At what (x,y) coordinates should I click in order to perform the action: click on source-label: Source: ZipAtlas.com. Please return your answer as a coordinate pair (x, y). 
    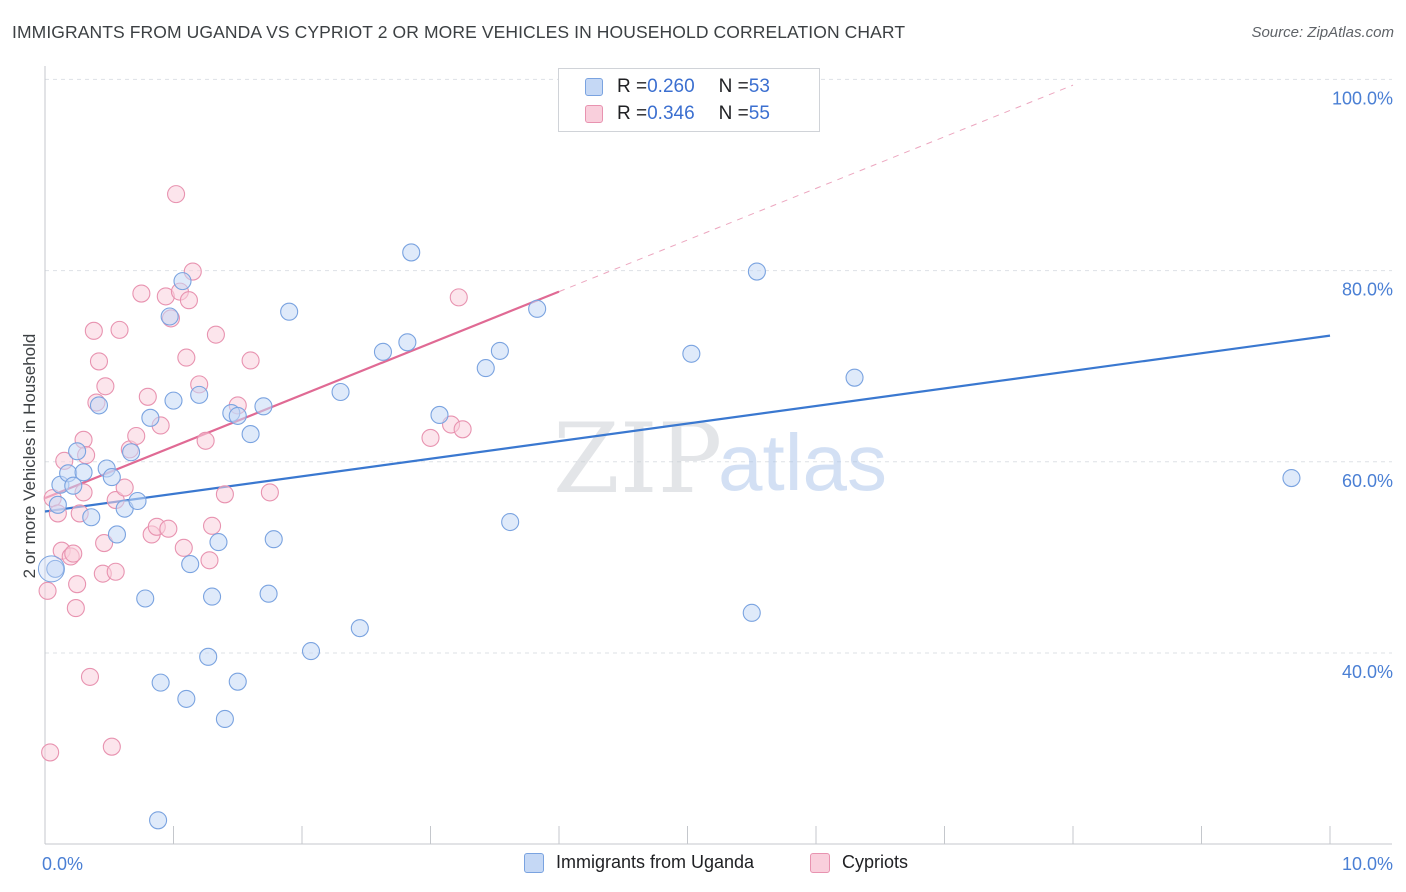
    Looking at the image, I should click on (1322, 32).